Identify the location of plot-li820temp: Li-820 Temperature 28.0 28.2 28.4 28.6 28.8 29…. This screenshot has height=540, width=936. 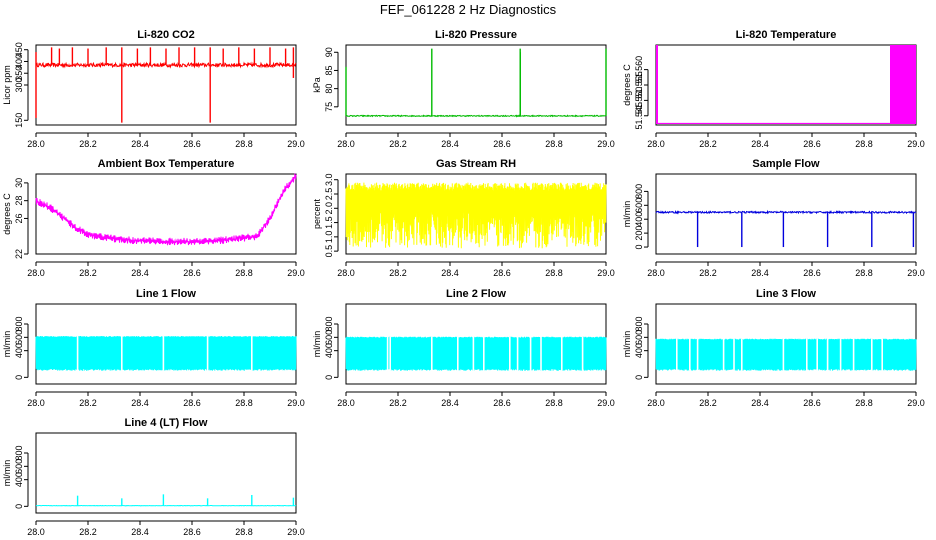
(773, 89).